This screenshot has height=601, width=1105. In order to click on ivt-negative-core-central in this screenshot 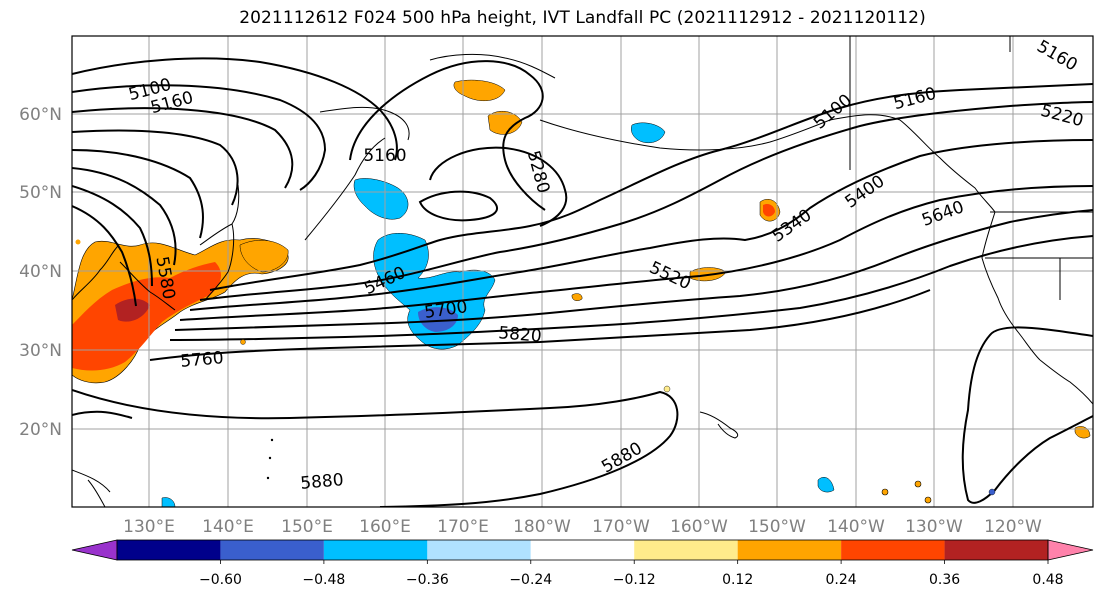, I will do `click(438, 319)`.